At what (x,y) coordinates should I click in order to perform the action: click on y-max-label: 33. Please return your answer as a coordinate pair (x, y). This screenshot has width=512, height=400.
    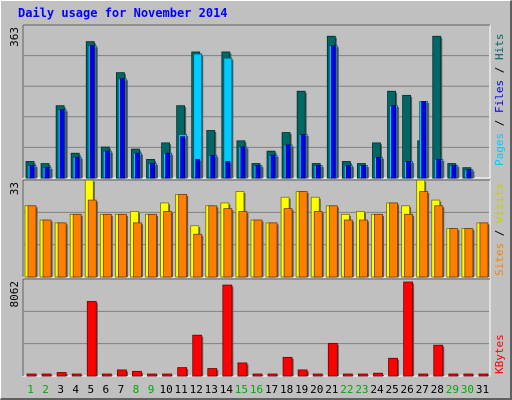
    Looking at the image, I should click on (14, 188).